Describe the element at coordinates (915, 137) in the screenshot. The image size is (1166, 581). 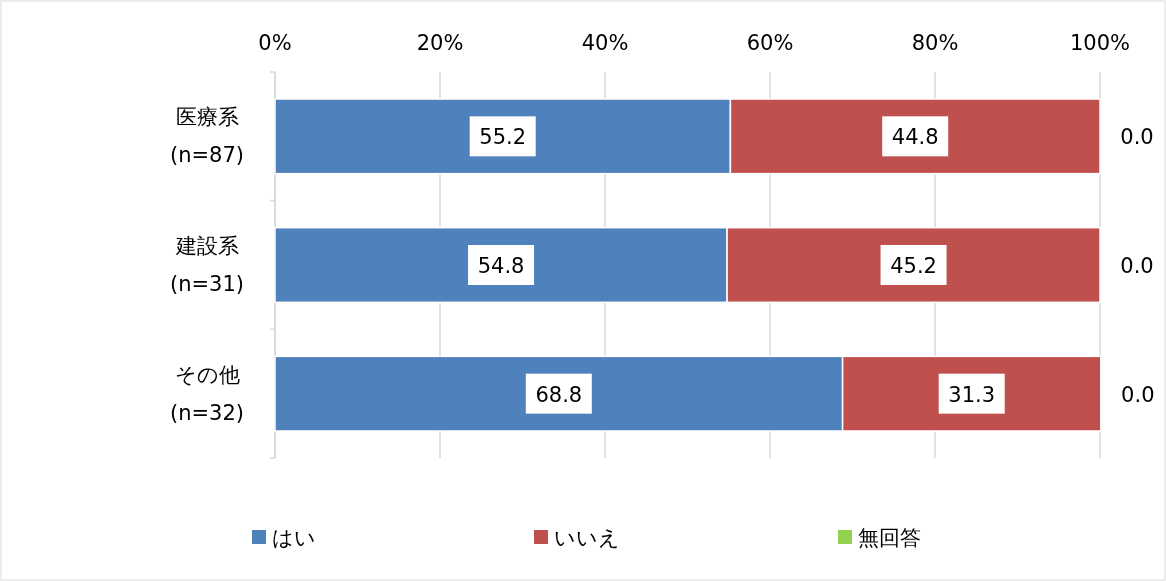
I see `data-label: 44.8` at that location.